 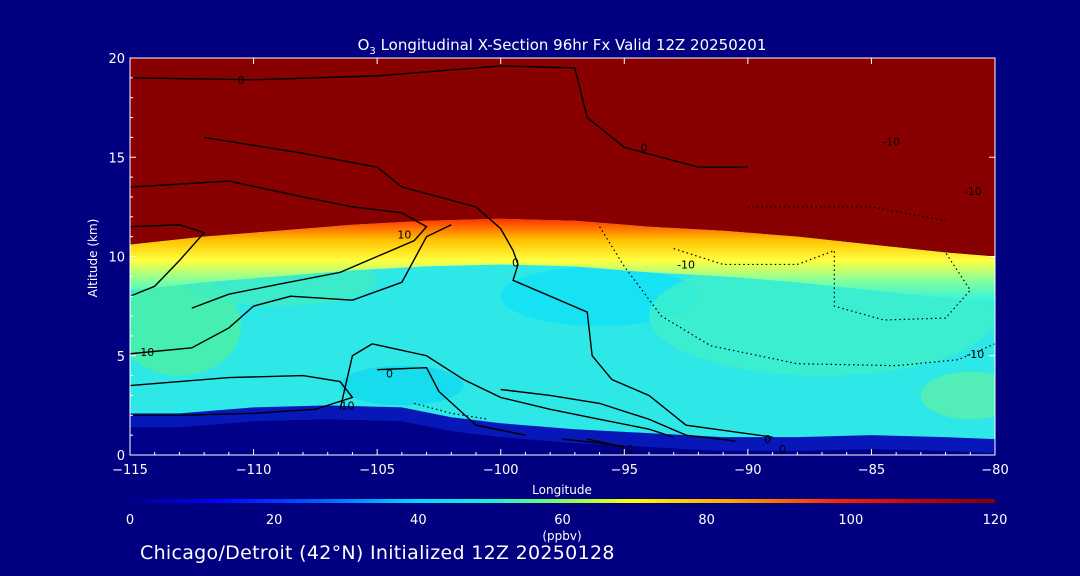 I want to click on y-tick-label: 15, so click(x=116, y=158).